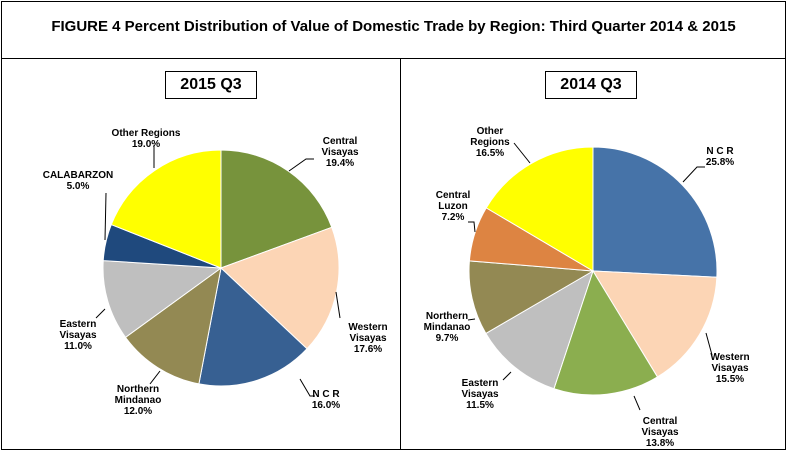 The width and height of the screenshot is (787, 451). Describe the element at coordinates (340, 152) in the screenshot. I see `data-label: Central Visayas 19.4%` at that location.